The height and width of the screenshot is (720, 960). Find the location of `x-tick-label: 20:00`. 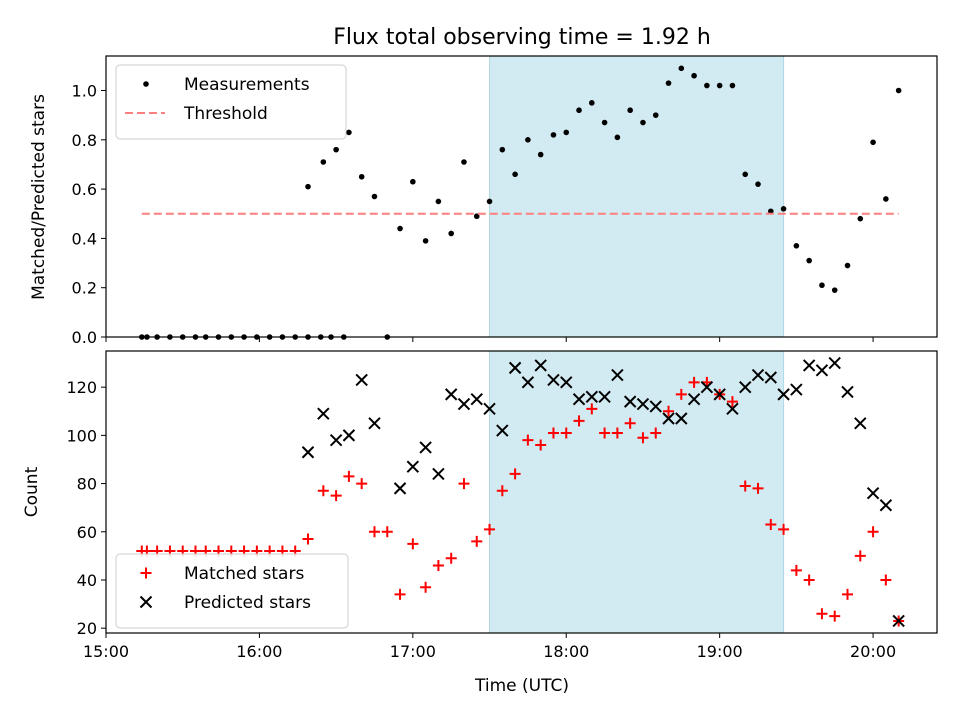

x-tick-label: 20:00 is located at coordinates (873, 651).